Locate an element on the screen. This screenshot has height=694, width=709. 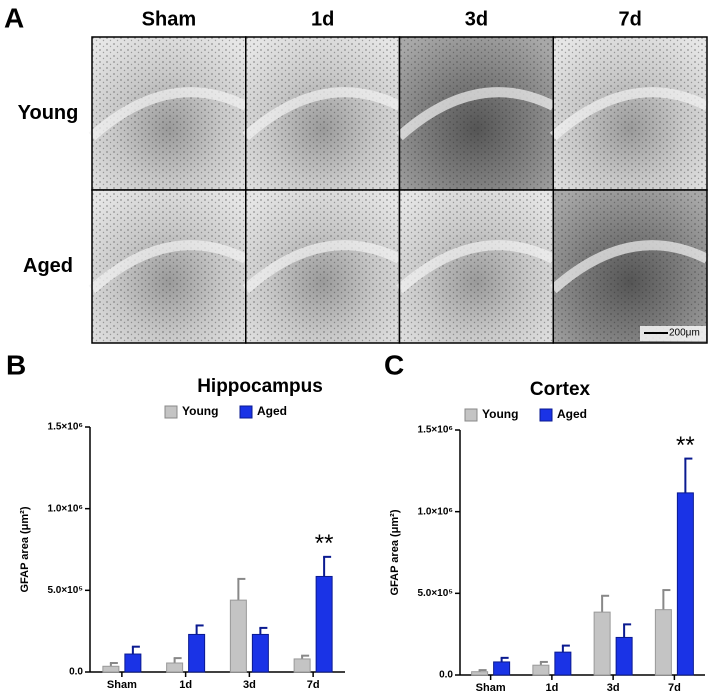
panel-label: C is located at coordinates (394, 364).